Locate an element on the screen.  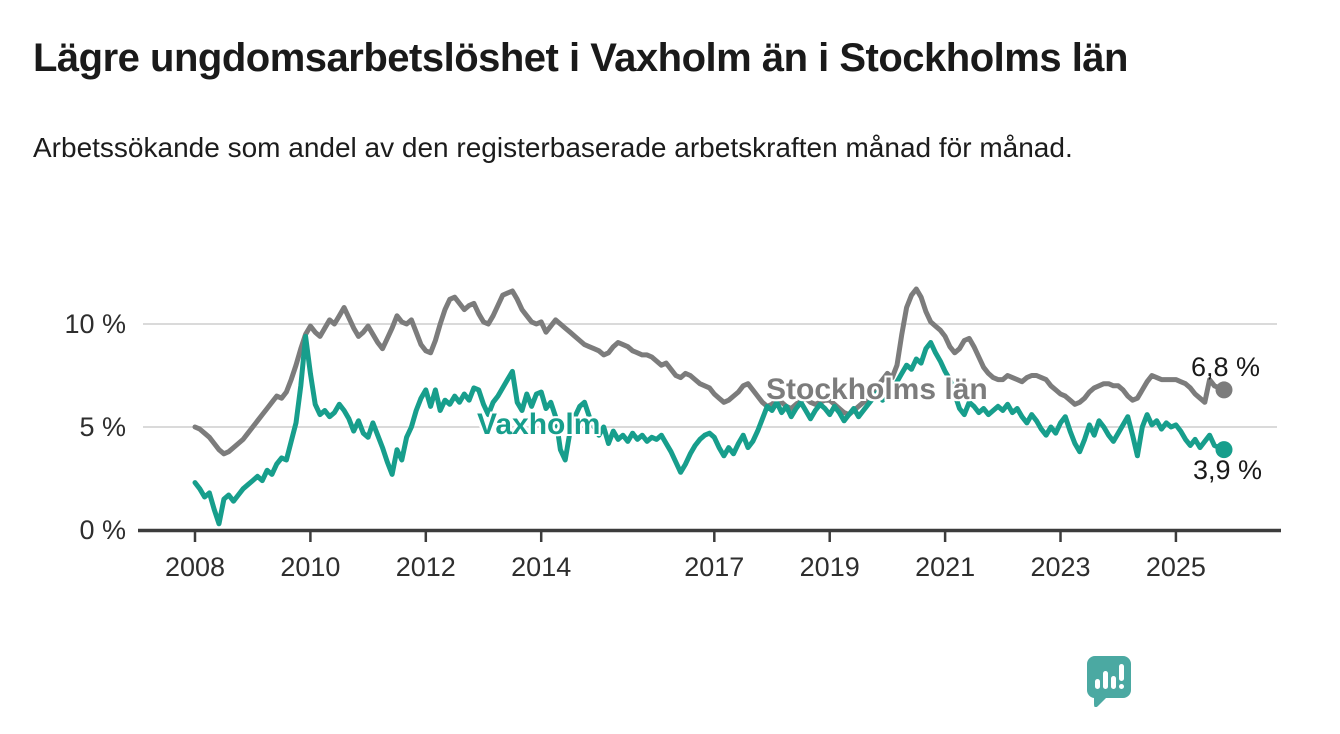
newsworthy-logo: Newsworthy is located at coordinates (1109, 681).